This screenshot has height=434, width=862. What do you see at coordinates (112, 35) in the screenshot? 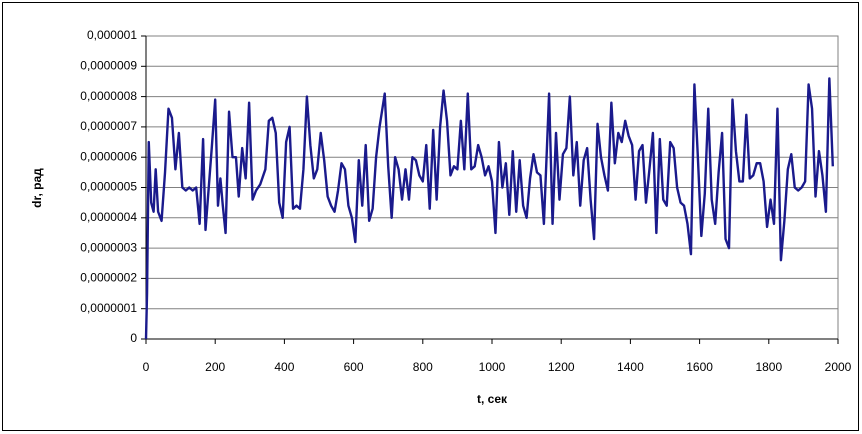
I see `y-tick-label: 0,000001` at bounding box center [112, 35].